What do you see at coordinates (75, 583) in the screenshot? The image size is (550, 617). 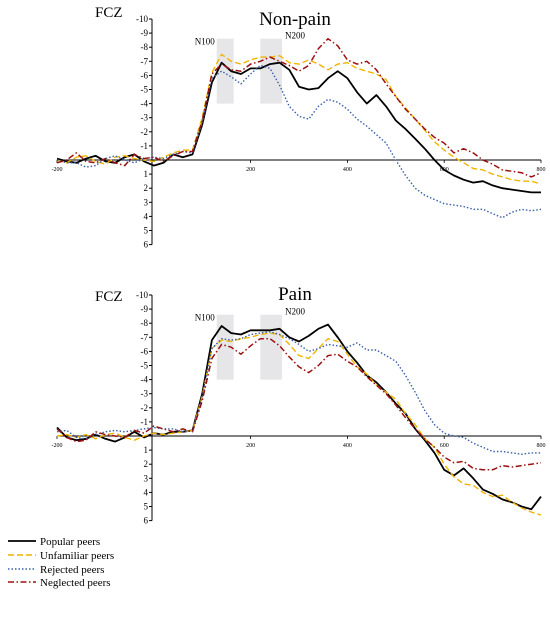 I see `legend-label: Neglected peers` at bounding box center [75, 583].